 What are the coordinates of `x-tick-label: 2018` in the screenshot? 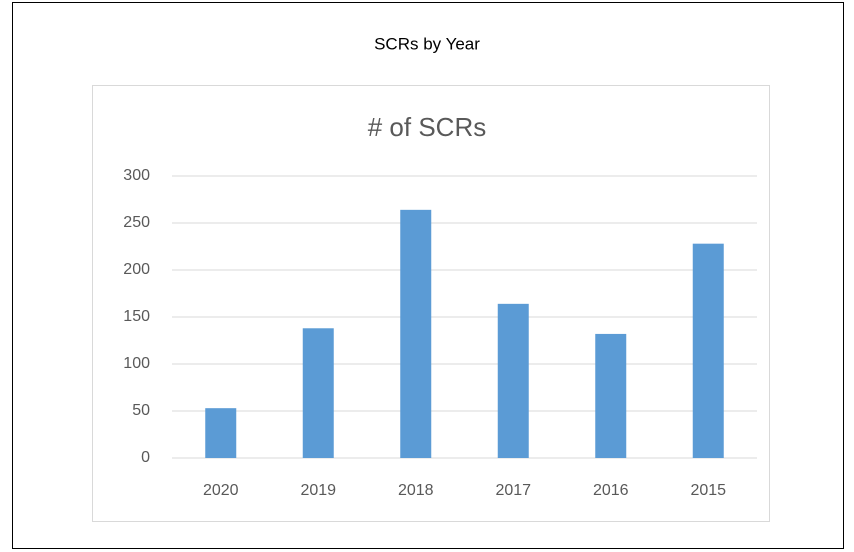 It's located at (416, 490).